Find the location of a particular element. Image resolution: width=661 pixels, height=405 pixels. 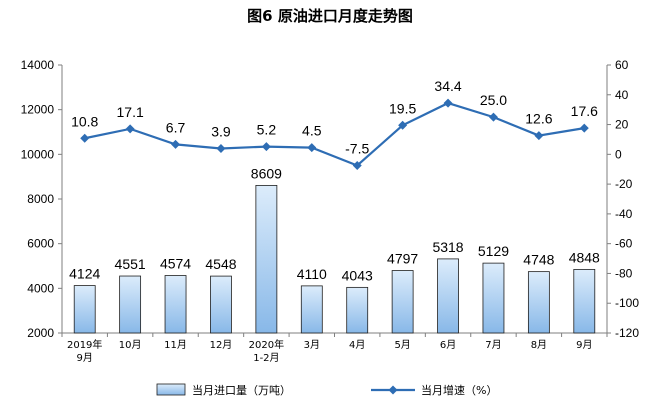

bar-data-label: 4124 is located at coordinates (84, 274).